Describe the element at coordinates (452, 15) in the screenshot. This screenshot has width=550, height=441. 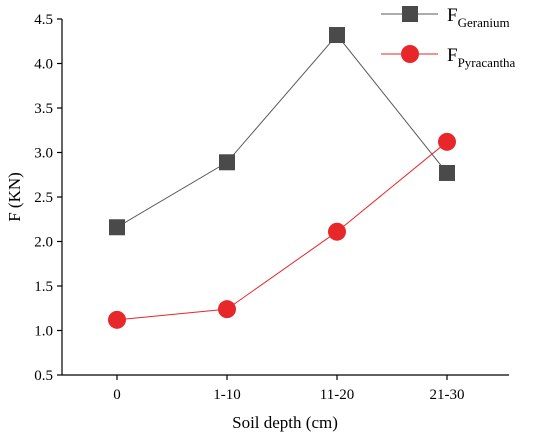
I see `legend-name-geranium: F` at that location.